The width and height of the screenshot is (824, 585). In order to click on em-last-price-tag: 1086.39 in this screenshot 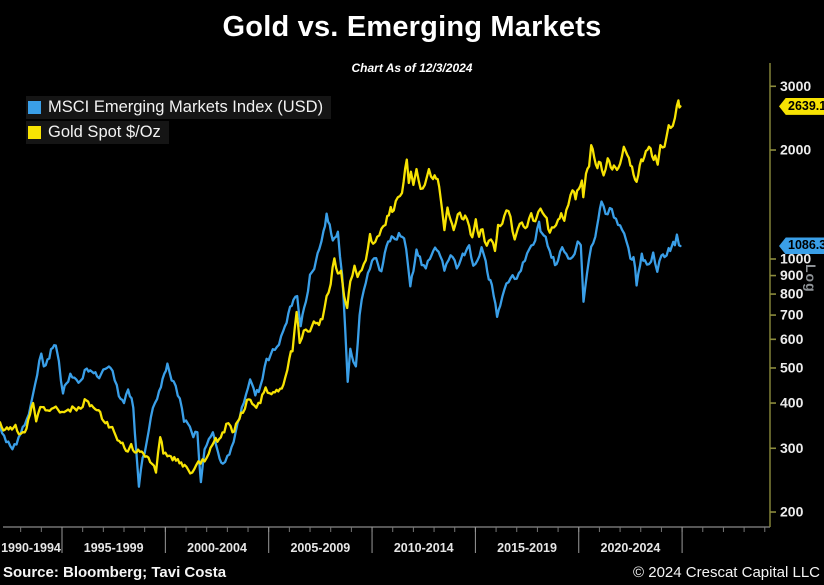, I will do `click(801, 246)`.